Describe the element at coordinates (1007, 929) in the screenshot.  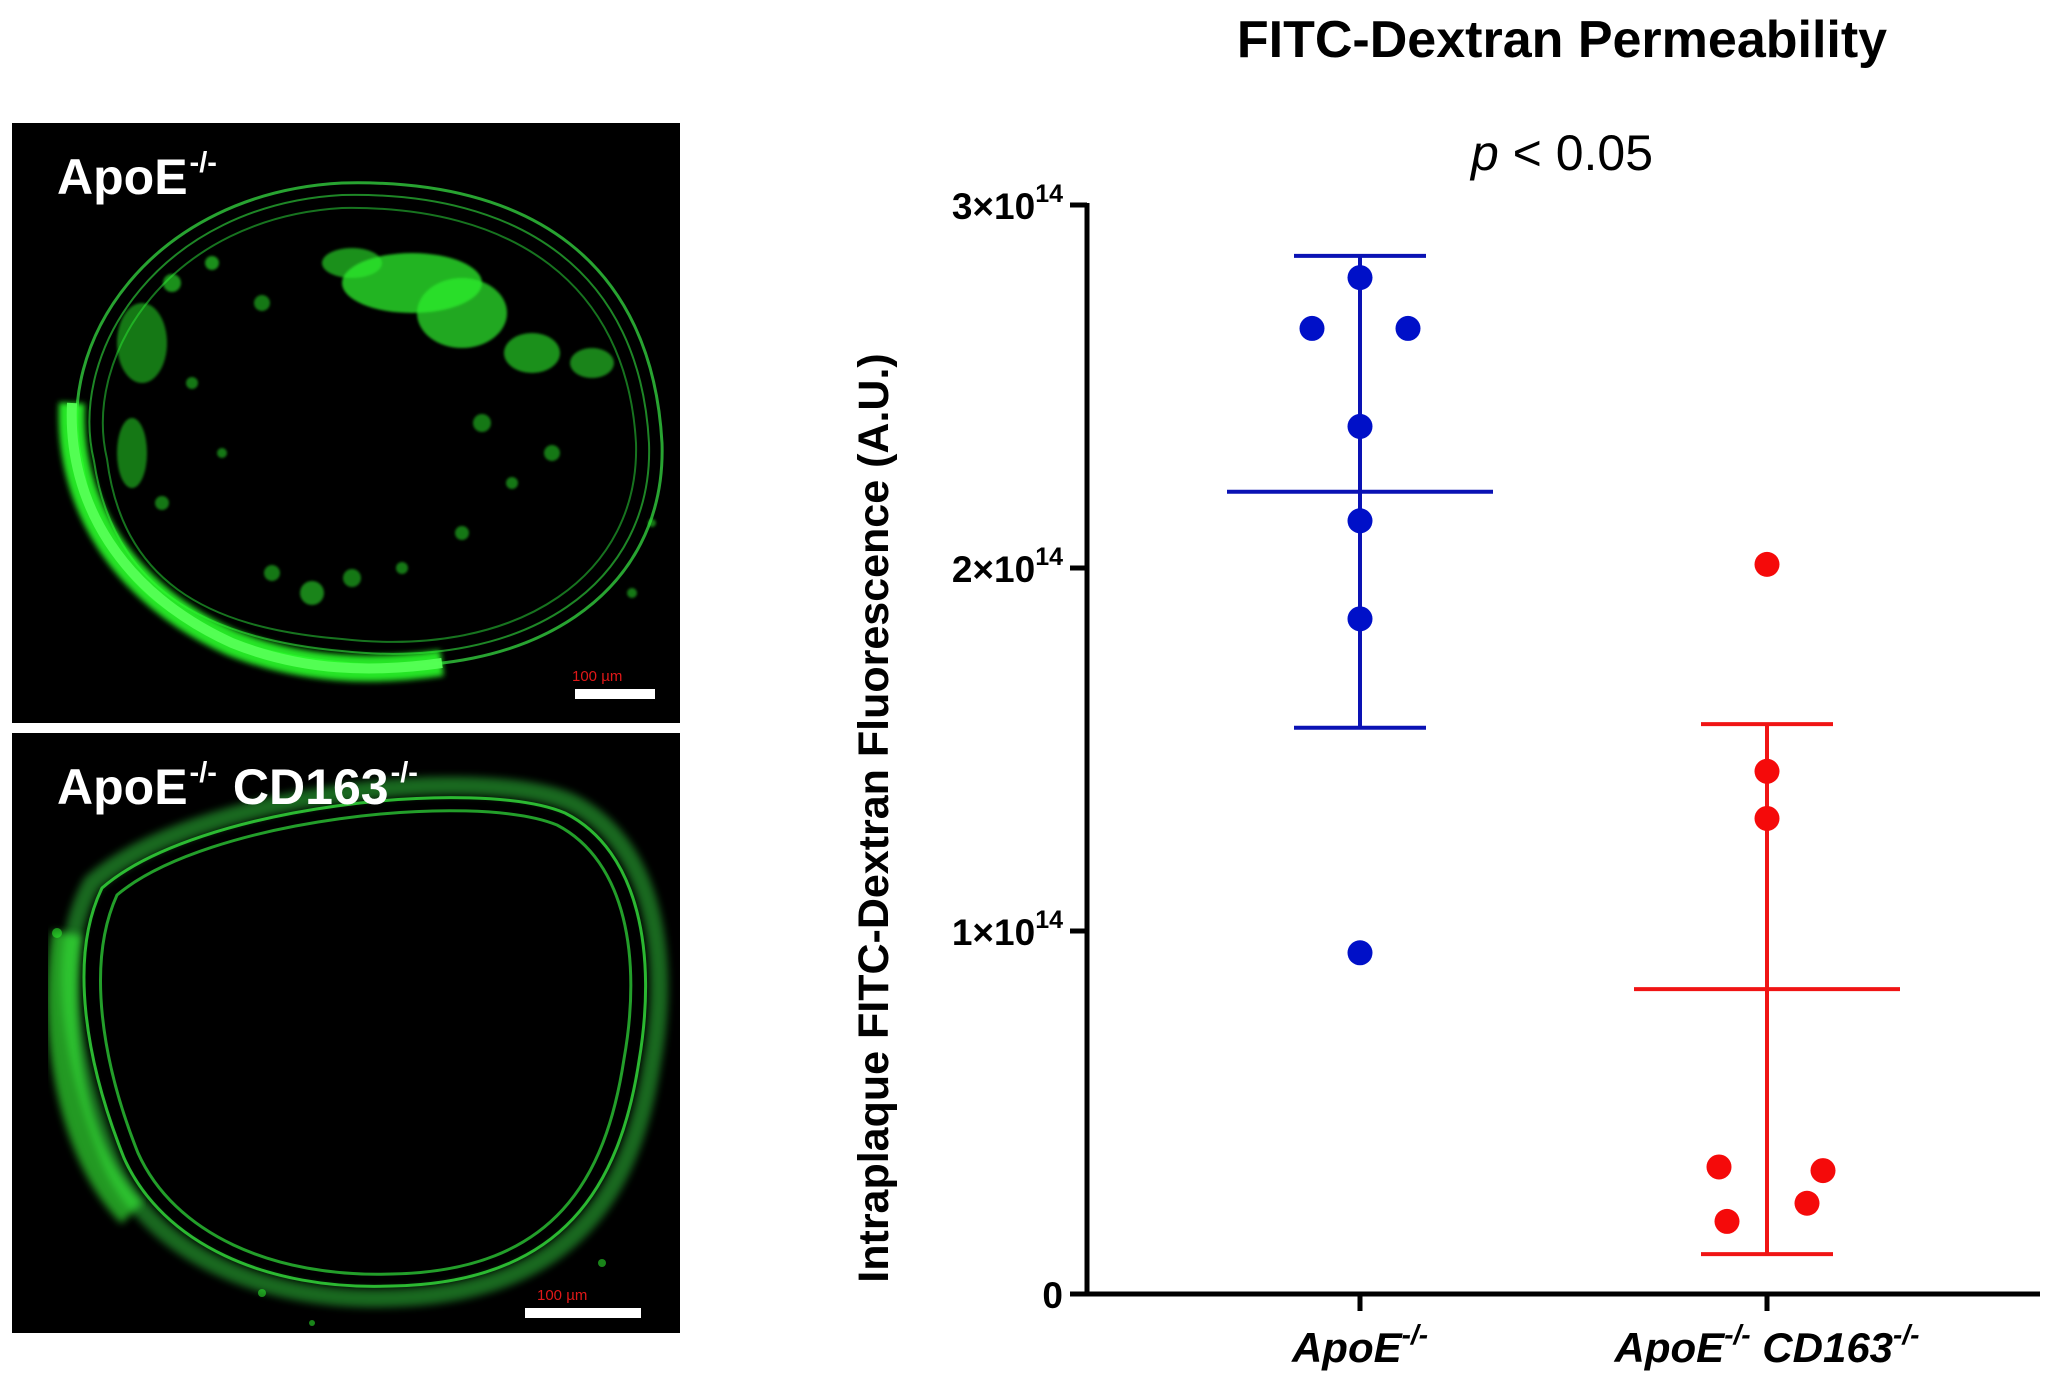
I see `y-tick-label: 1×10¹⁴` at that location.